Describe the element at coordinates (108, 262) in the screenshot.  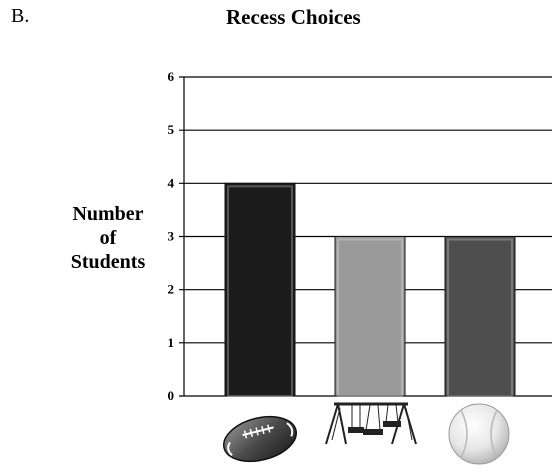
I see `y-axis-label-line-3: Students` at that location.